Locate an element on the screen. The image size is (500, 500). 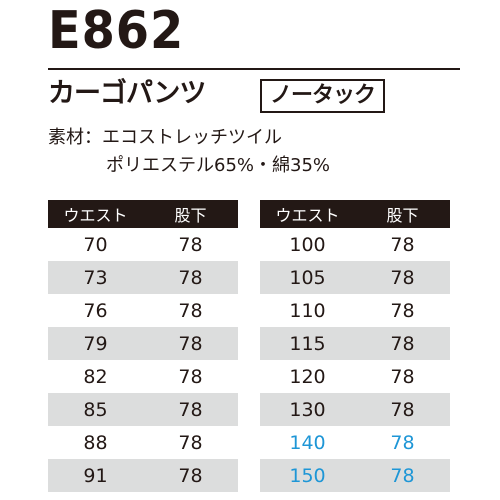
table-row-highlighted: 150 78 is located at coordinates (355, 475).